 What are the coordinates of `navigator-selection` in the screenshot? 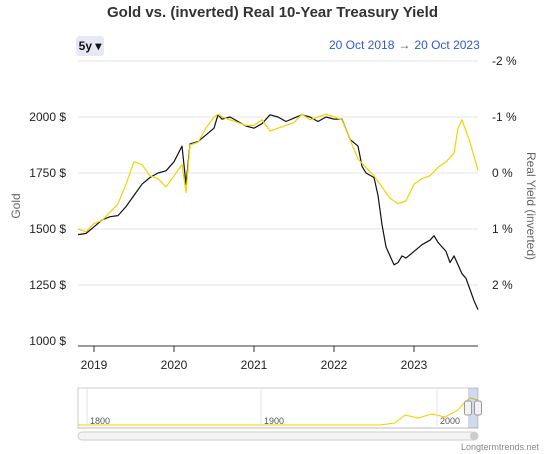 It's located at (473, 408).